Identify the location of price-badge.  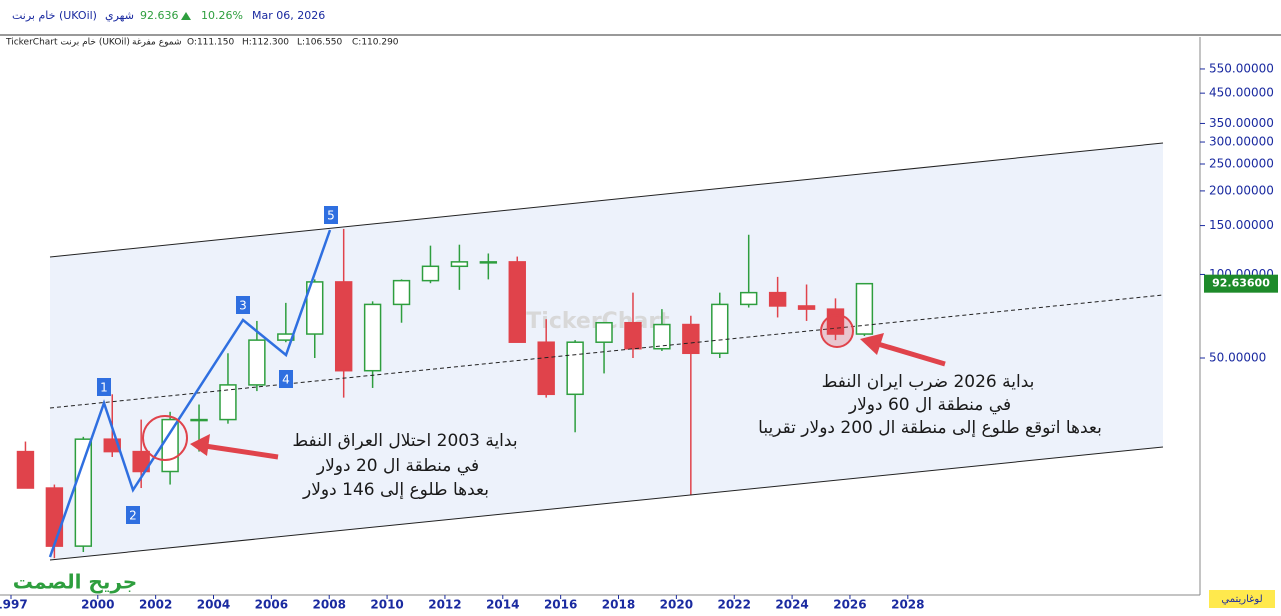
(1241, 283).